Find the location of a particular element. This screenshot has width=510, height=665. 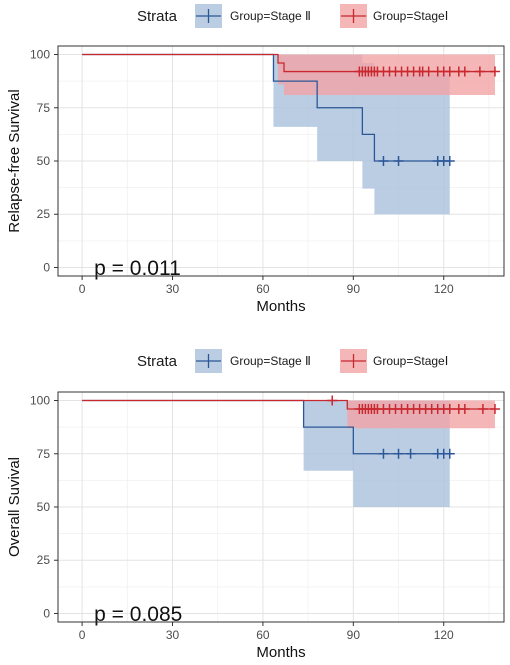

y-axis: 0 25 50 75 100 Overall Suvival is located at coordinates (32, 507).